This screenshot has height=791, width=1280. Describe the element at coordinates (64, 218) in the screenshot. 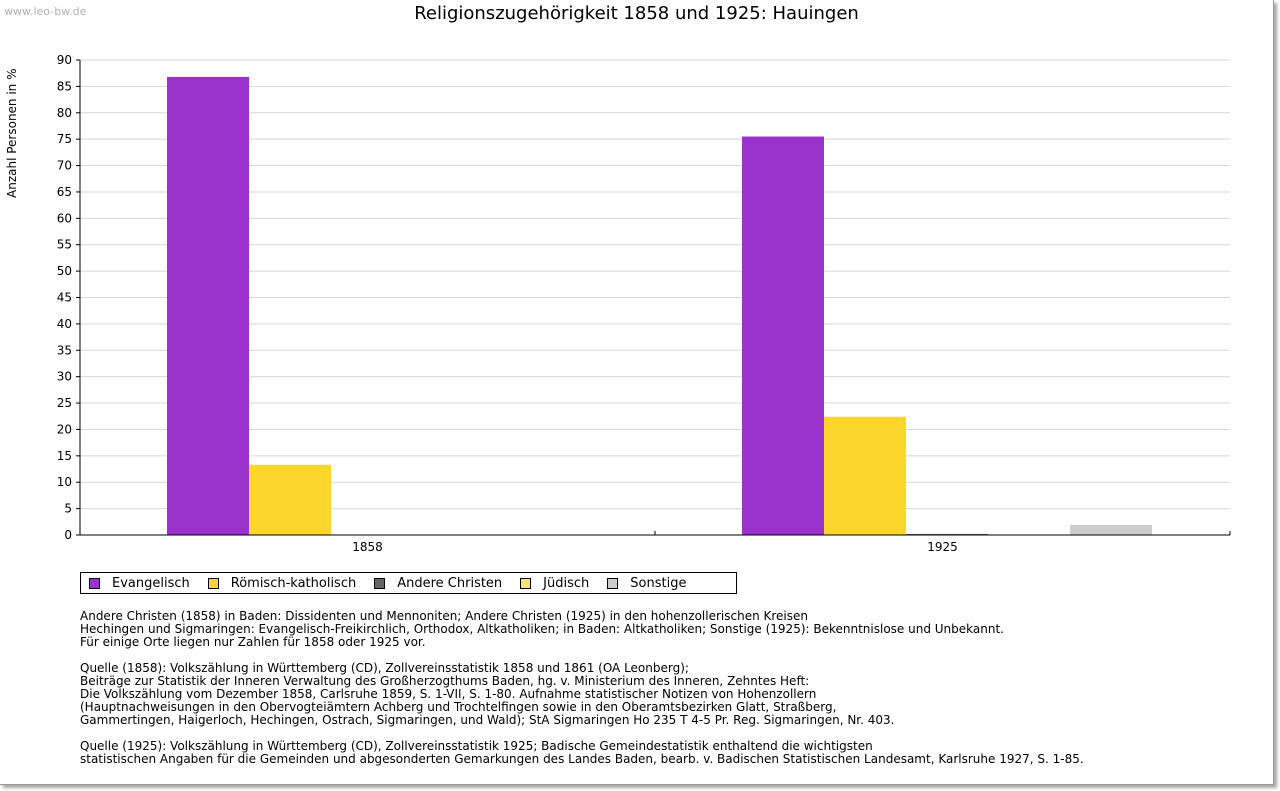

I see `y-tick-label: 60` at that location.